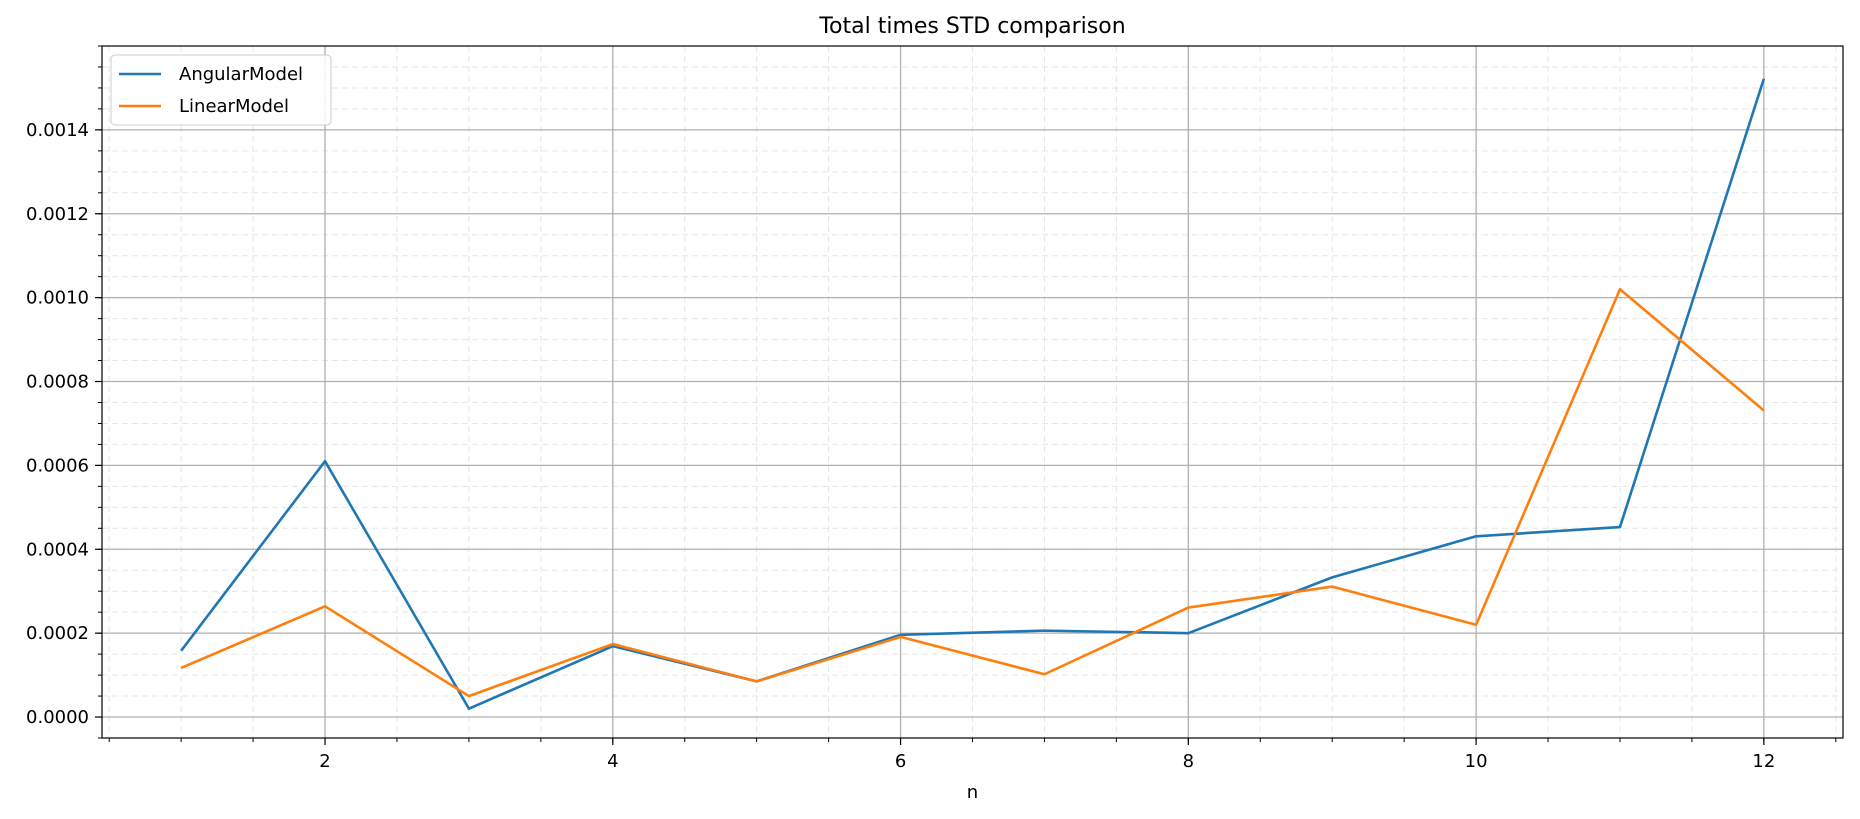 The height and width of the screenshot is (819, 1860). I want to click on x-tick-label: 10, so click(1476, 761).